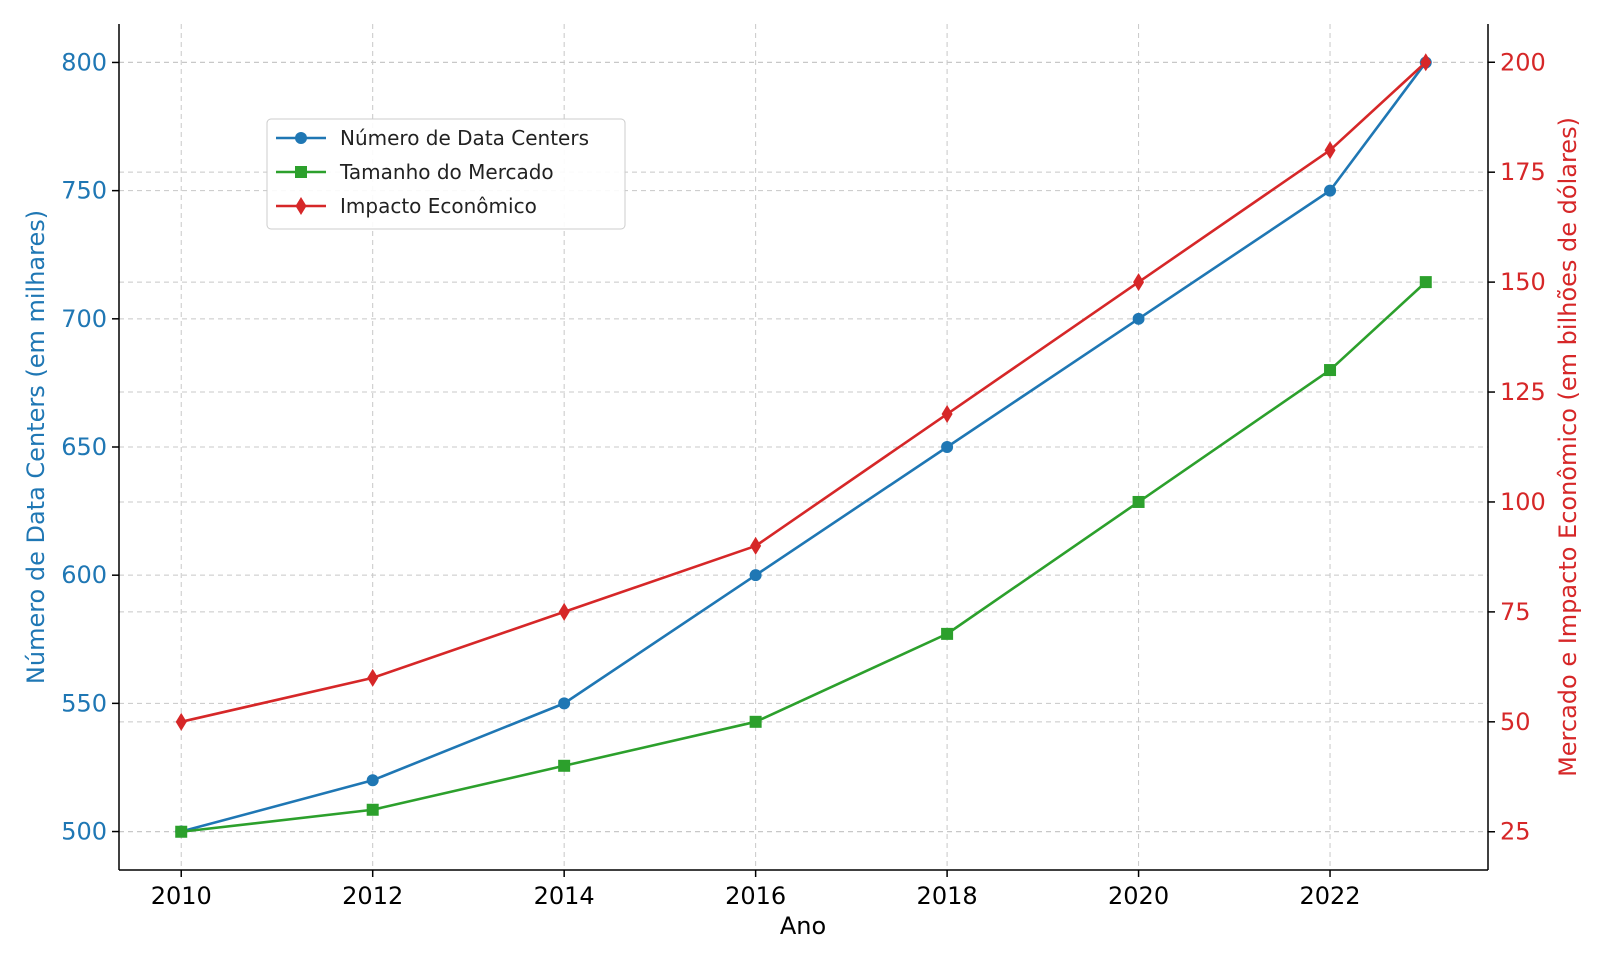 The height and width of the screenshot is (960, 1600). I want to click on left-axis-label: Número de Data Centers (em milhares), so click(36, 447).